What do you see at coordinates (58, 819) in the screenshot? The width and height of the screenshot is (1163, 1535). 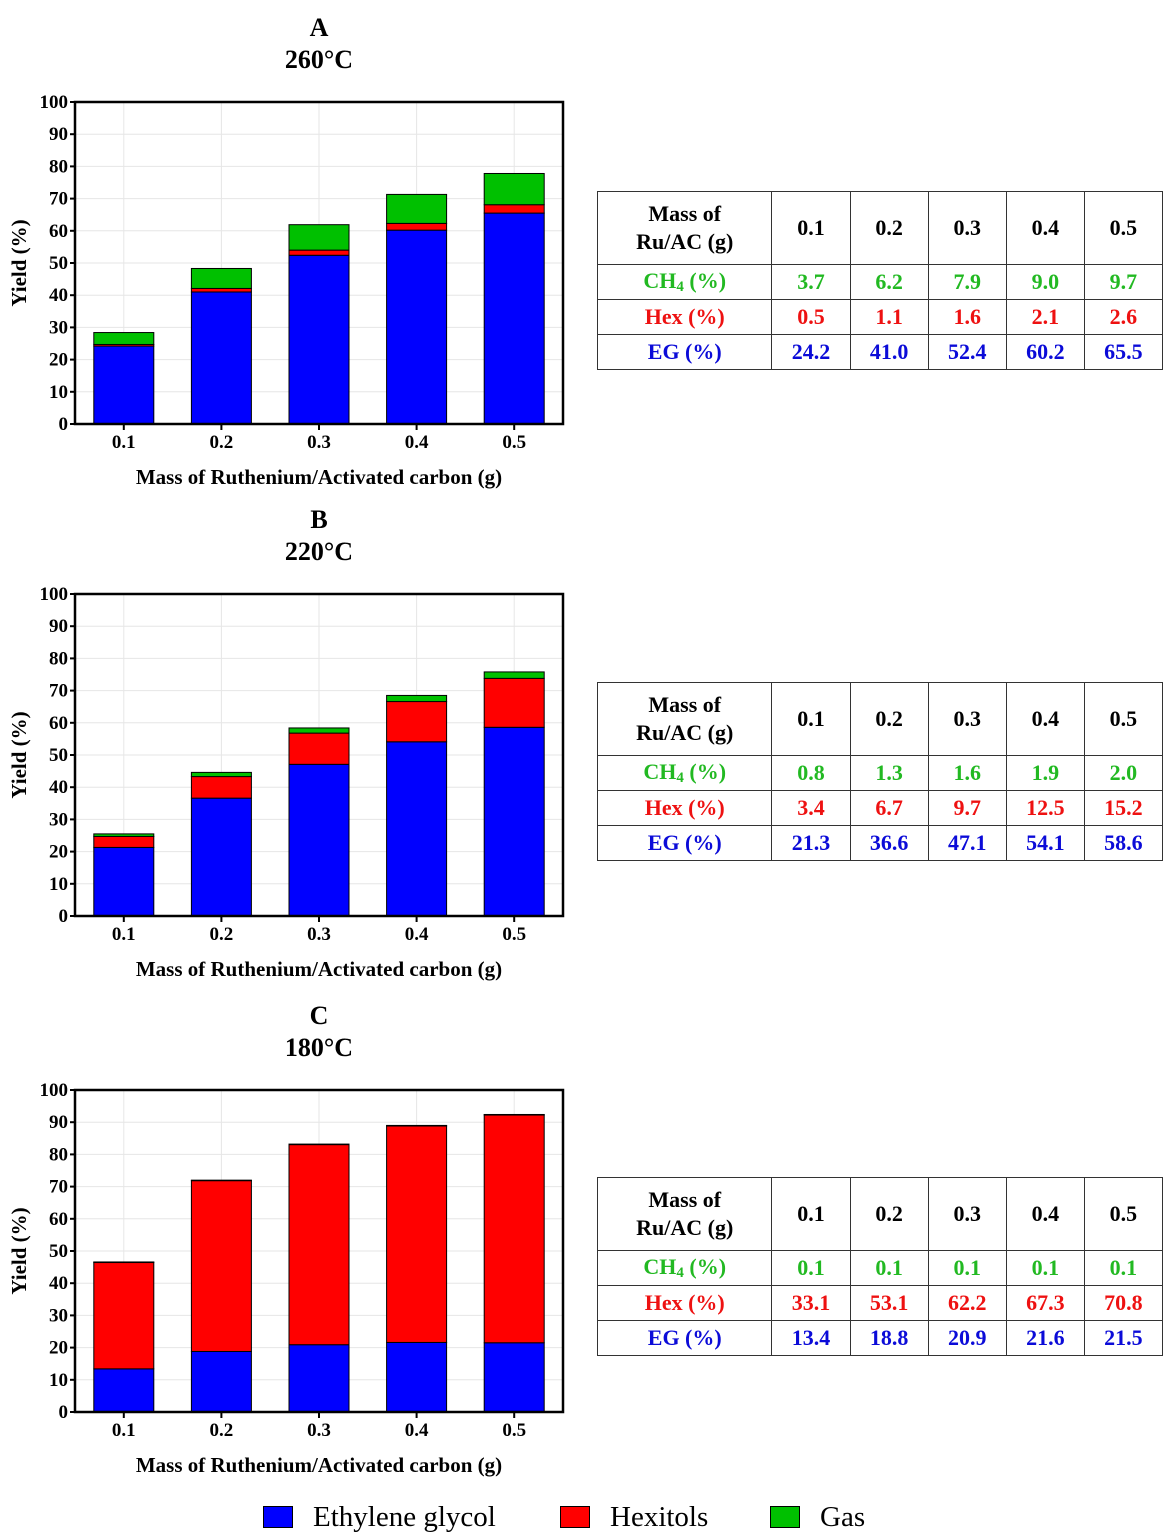 I see `y-tick-label: 30` at bounding box center [58, 819].